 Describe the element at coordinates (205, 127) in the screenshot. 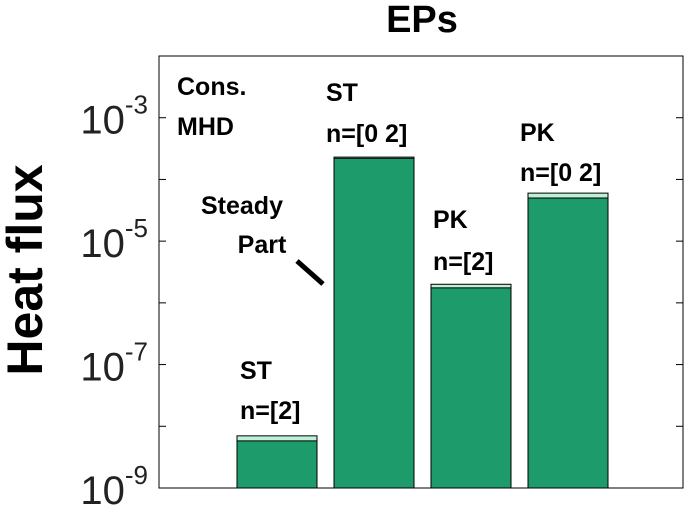

I see `corner-note-line-2: MHD` at that location.